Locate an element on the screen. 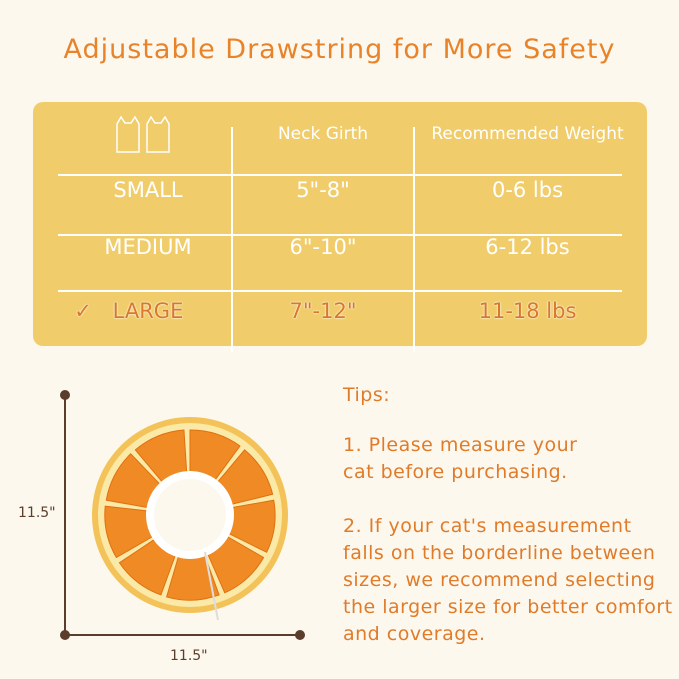 The width and height of the screenshot is (679, 679). neck-medium: 6"-10" is located at coordinates (323, 247).